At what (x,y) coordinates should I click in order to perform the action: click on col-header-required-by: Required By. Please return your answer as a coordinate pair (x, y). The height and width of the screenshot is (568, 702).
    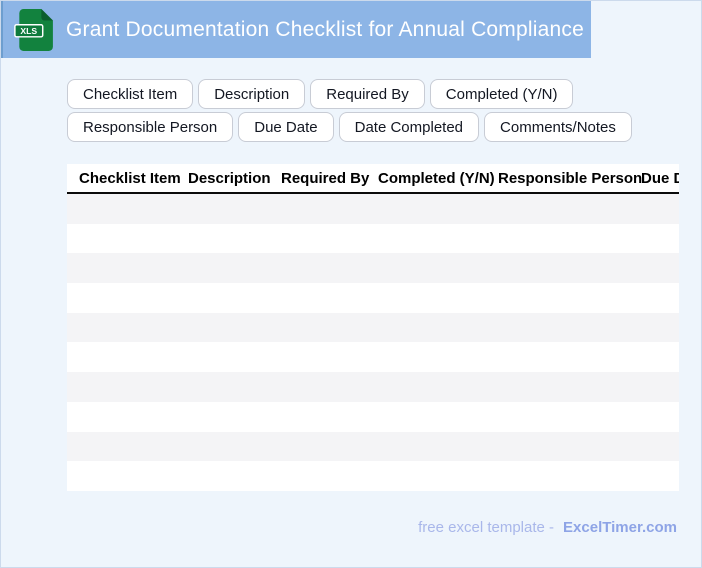
    Looking at the image, I should click on (325, 178).